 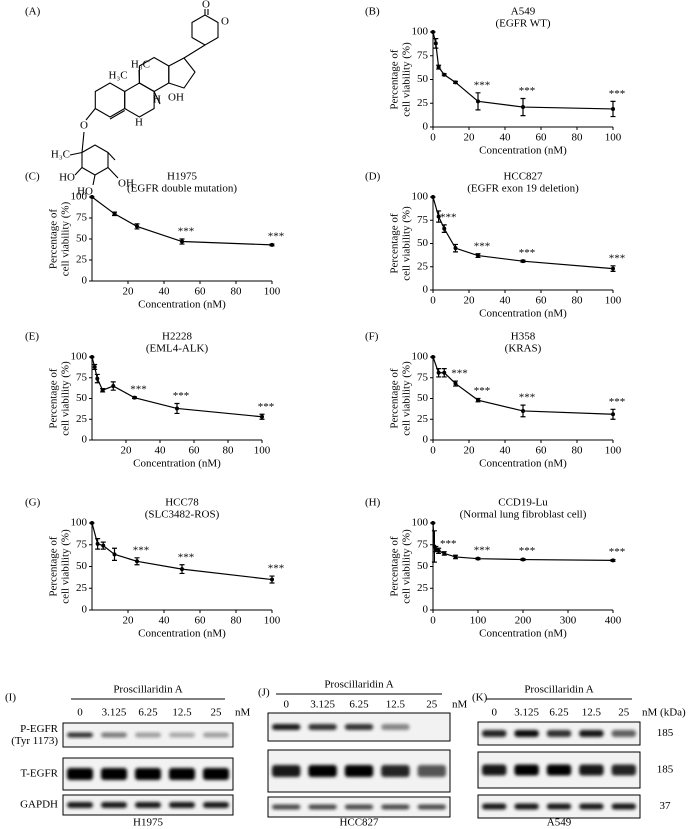 What do you see at coordinates (665, 770) in the screenshot?
I see `kda-label: 185` at bounding box center [665, 770].